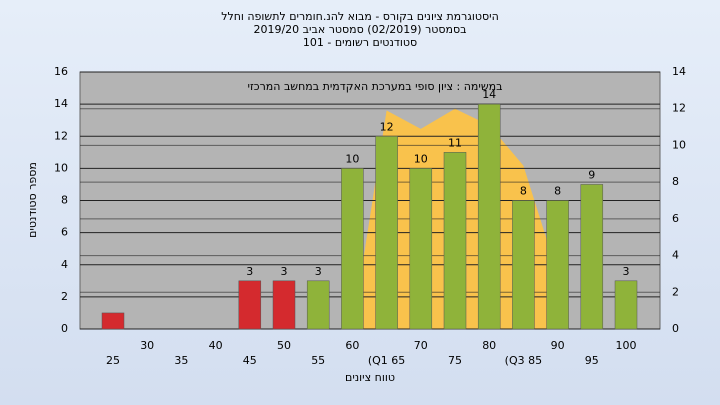  I want to click on x-tick-label: 45, so click(250, 360).